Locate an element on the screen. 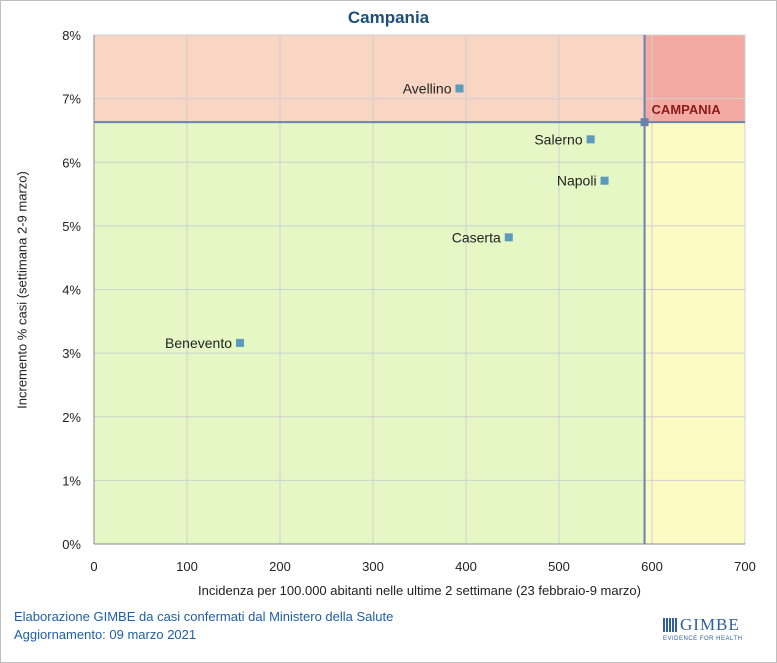 This screenshot has width=777, height=663. data-point-label: Salerno is located at coordinates (558, 139).